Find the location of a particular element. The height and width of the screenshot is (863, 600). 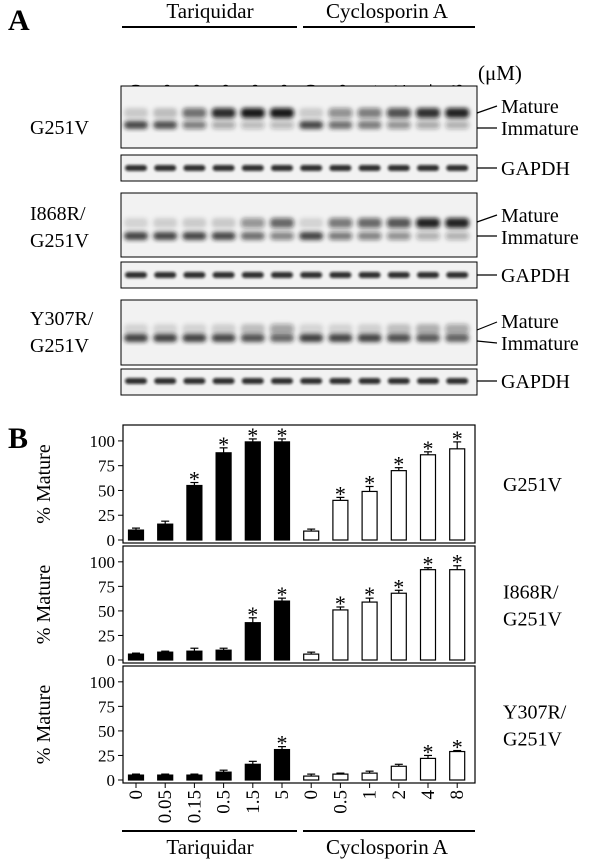

unit-label: (μM) is located at coordinates (500, 73).